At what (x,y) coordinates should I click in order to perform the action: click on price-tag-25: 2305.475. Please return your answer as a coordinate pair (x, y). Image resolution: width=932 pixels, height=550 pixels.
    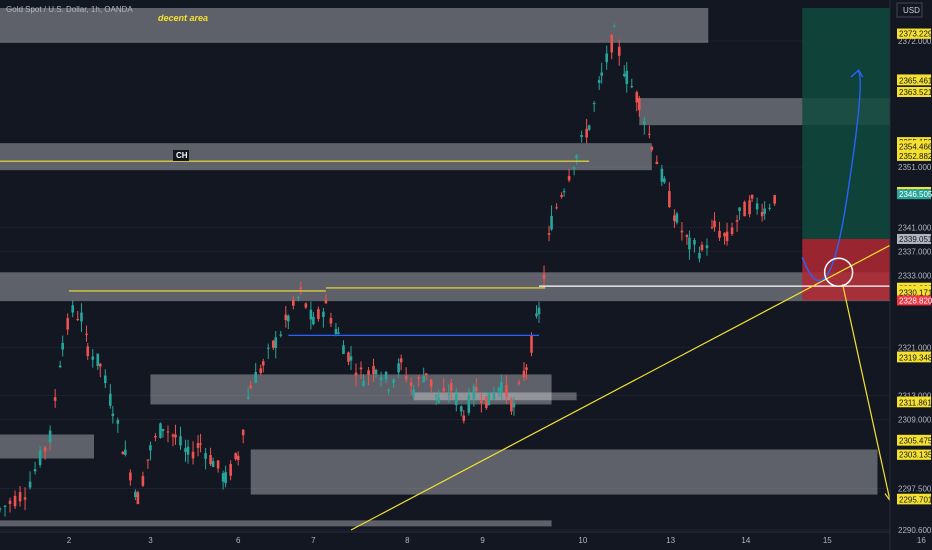
    Looking at the image, I should click on (915, 441).